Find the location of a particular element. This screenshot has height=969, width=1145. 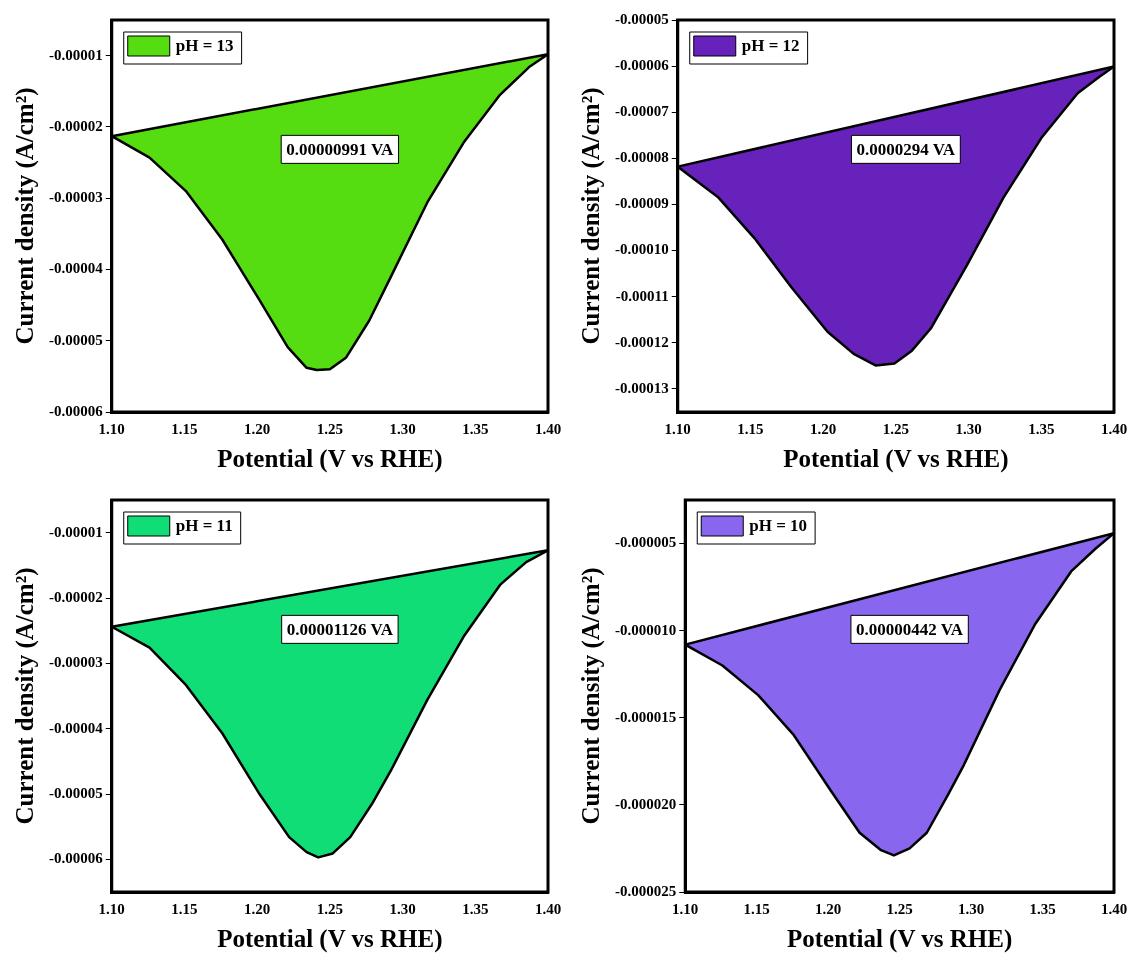

annotation: 0.00001126 VA is located at coordinates (340, 629).